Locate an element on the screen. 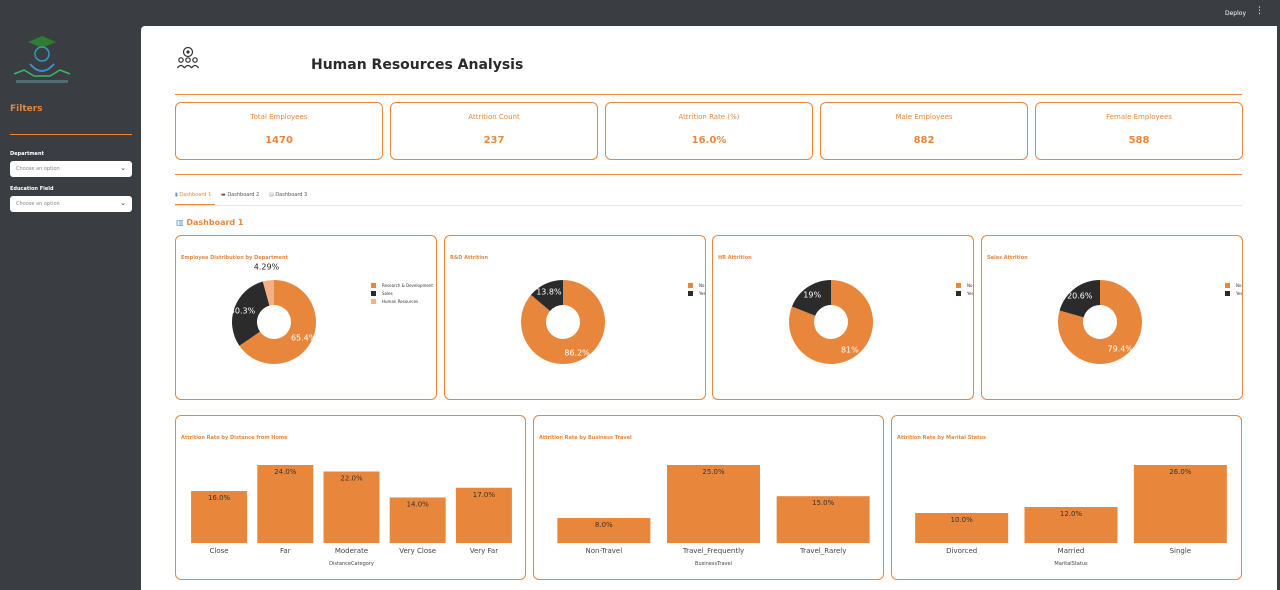 The height and width of the screenshot is (590, 1280). legend-item: Human Resources is located at coordinates (402, 303).